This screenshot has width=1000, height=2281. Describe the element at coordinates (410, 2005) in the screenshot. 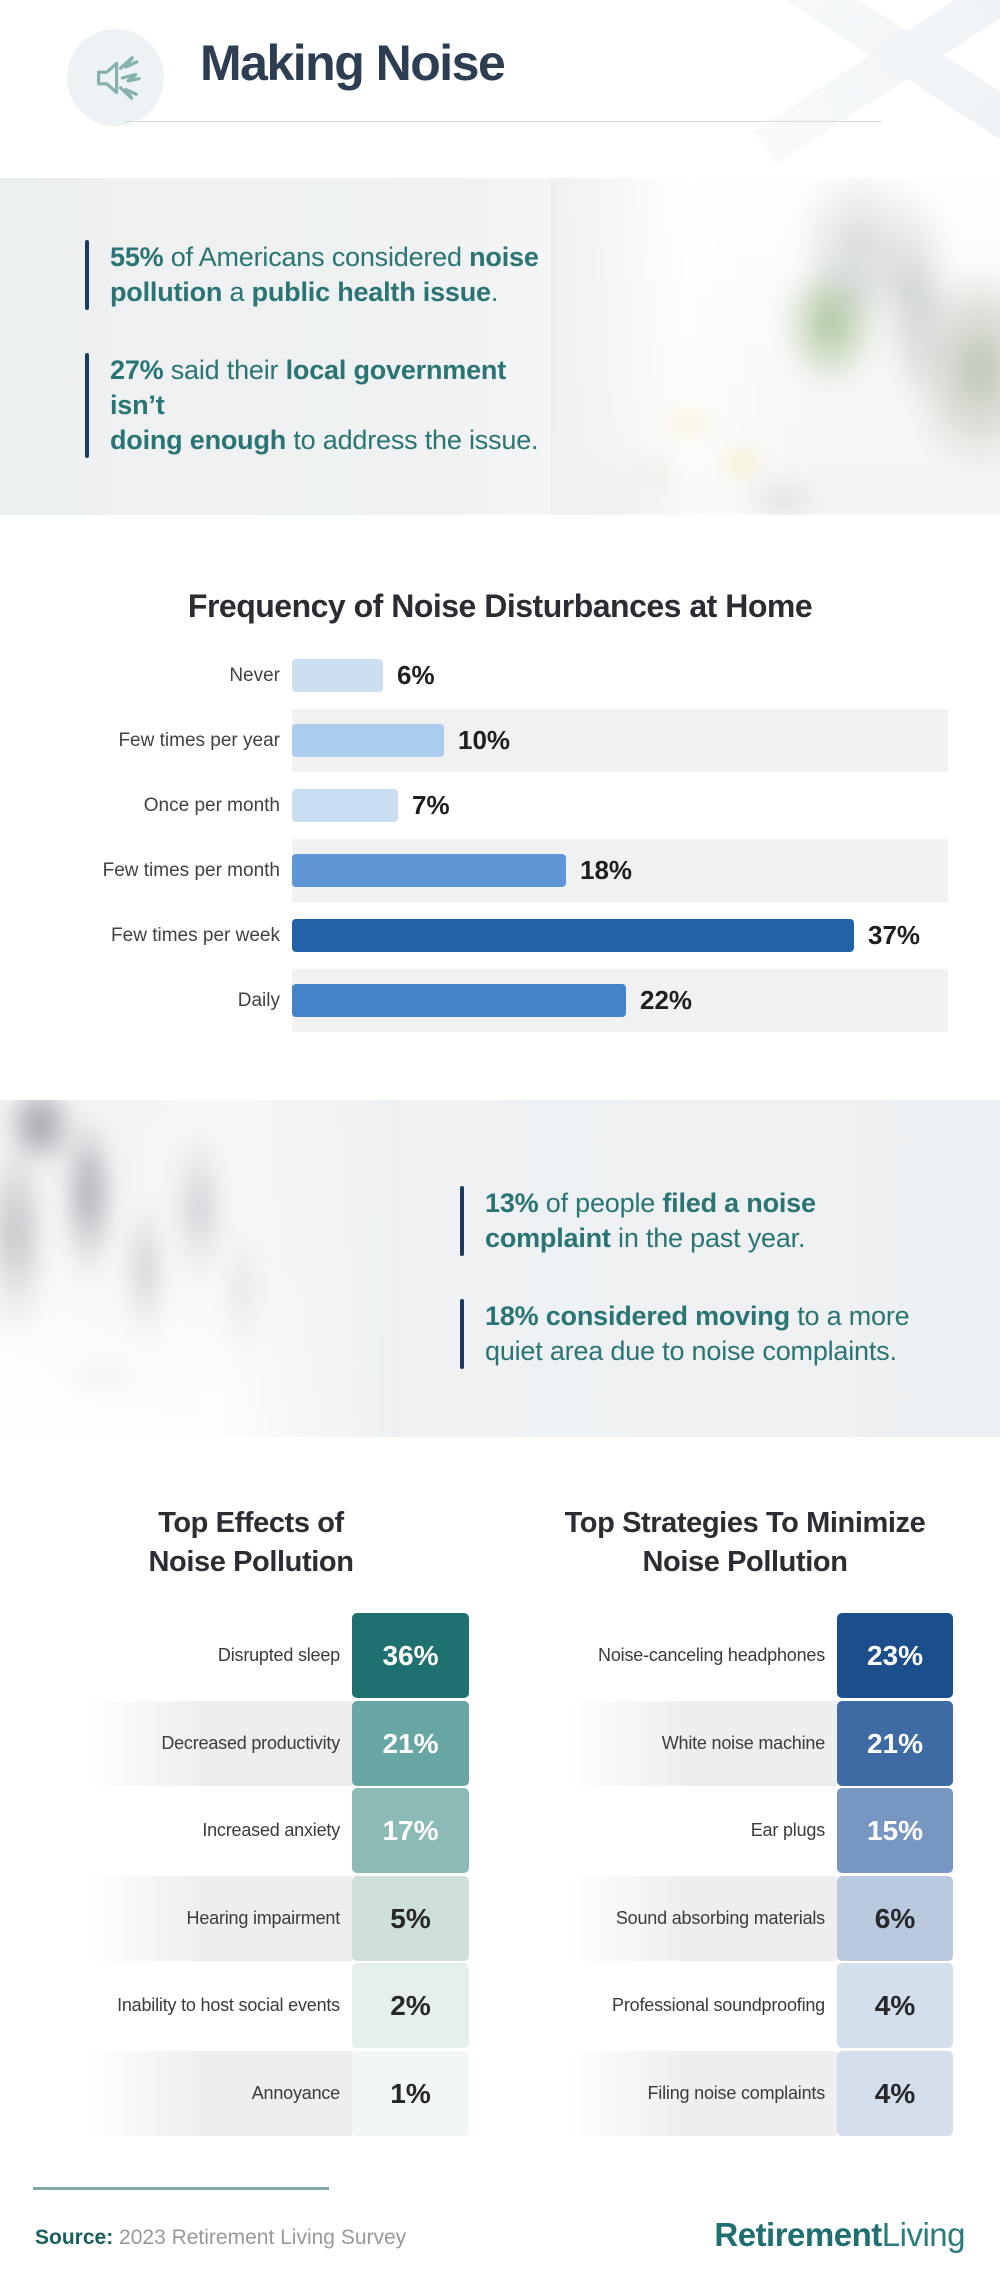

I see `table-percent-box: 2%` at that location.